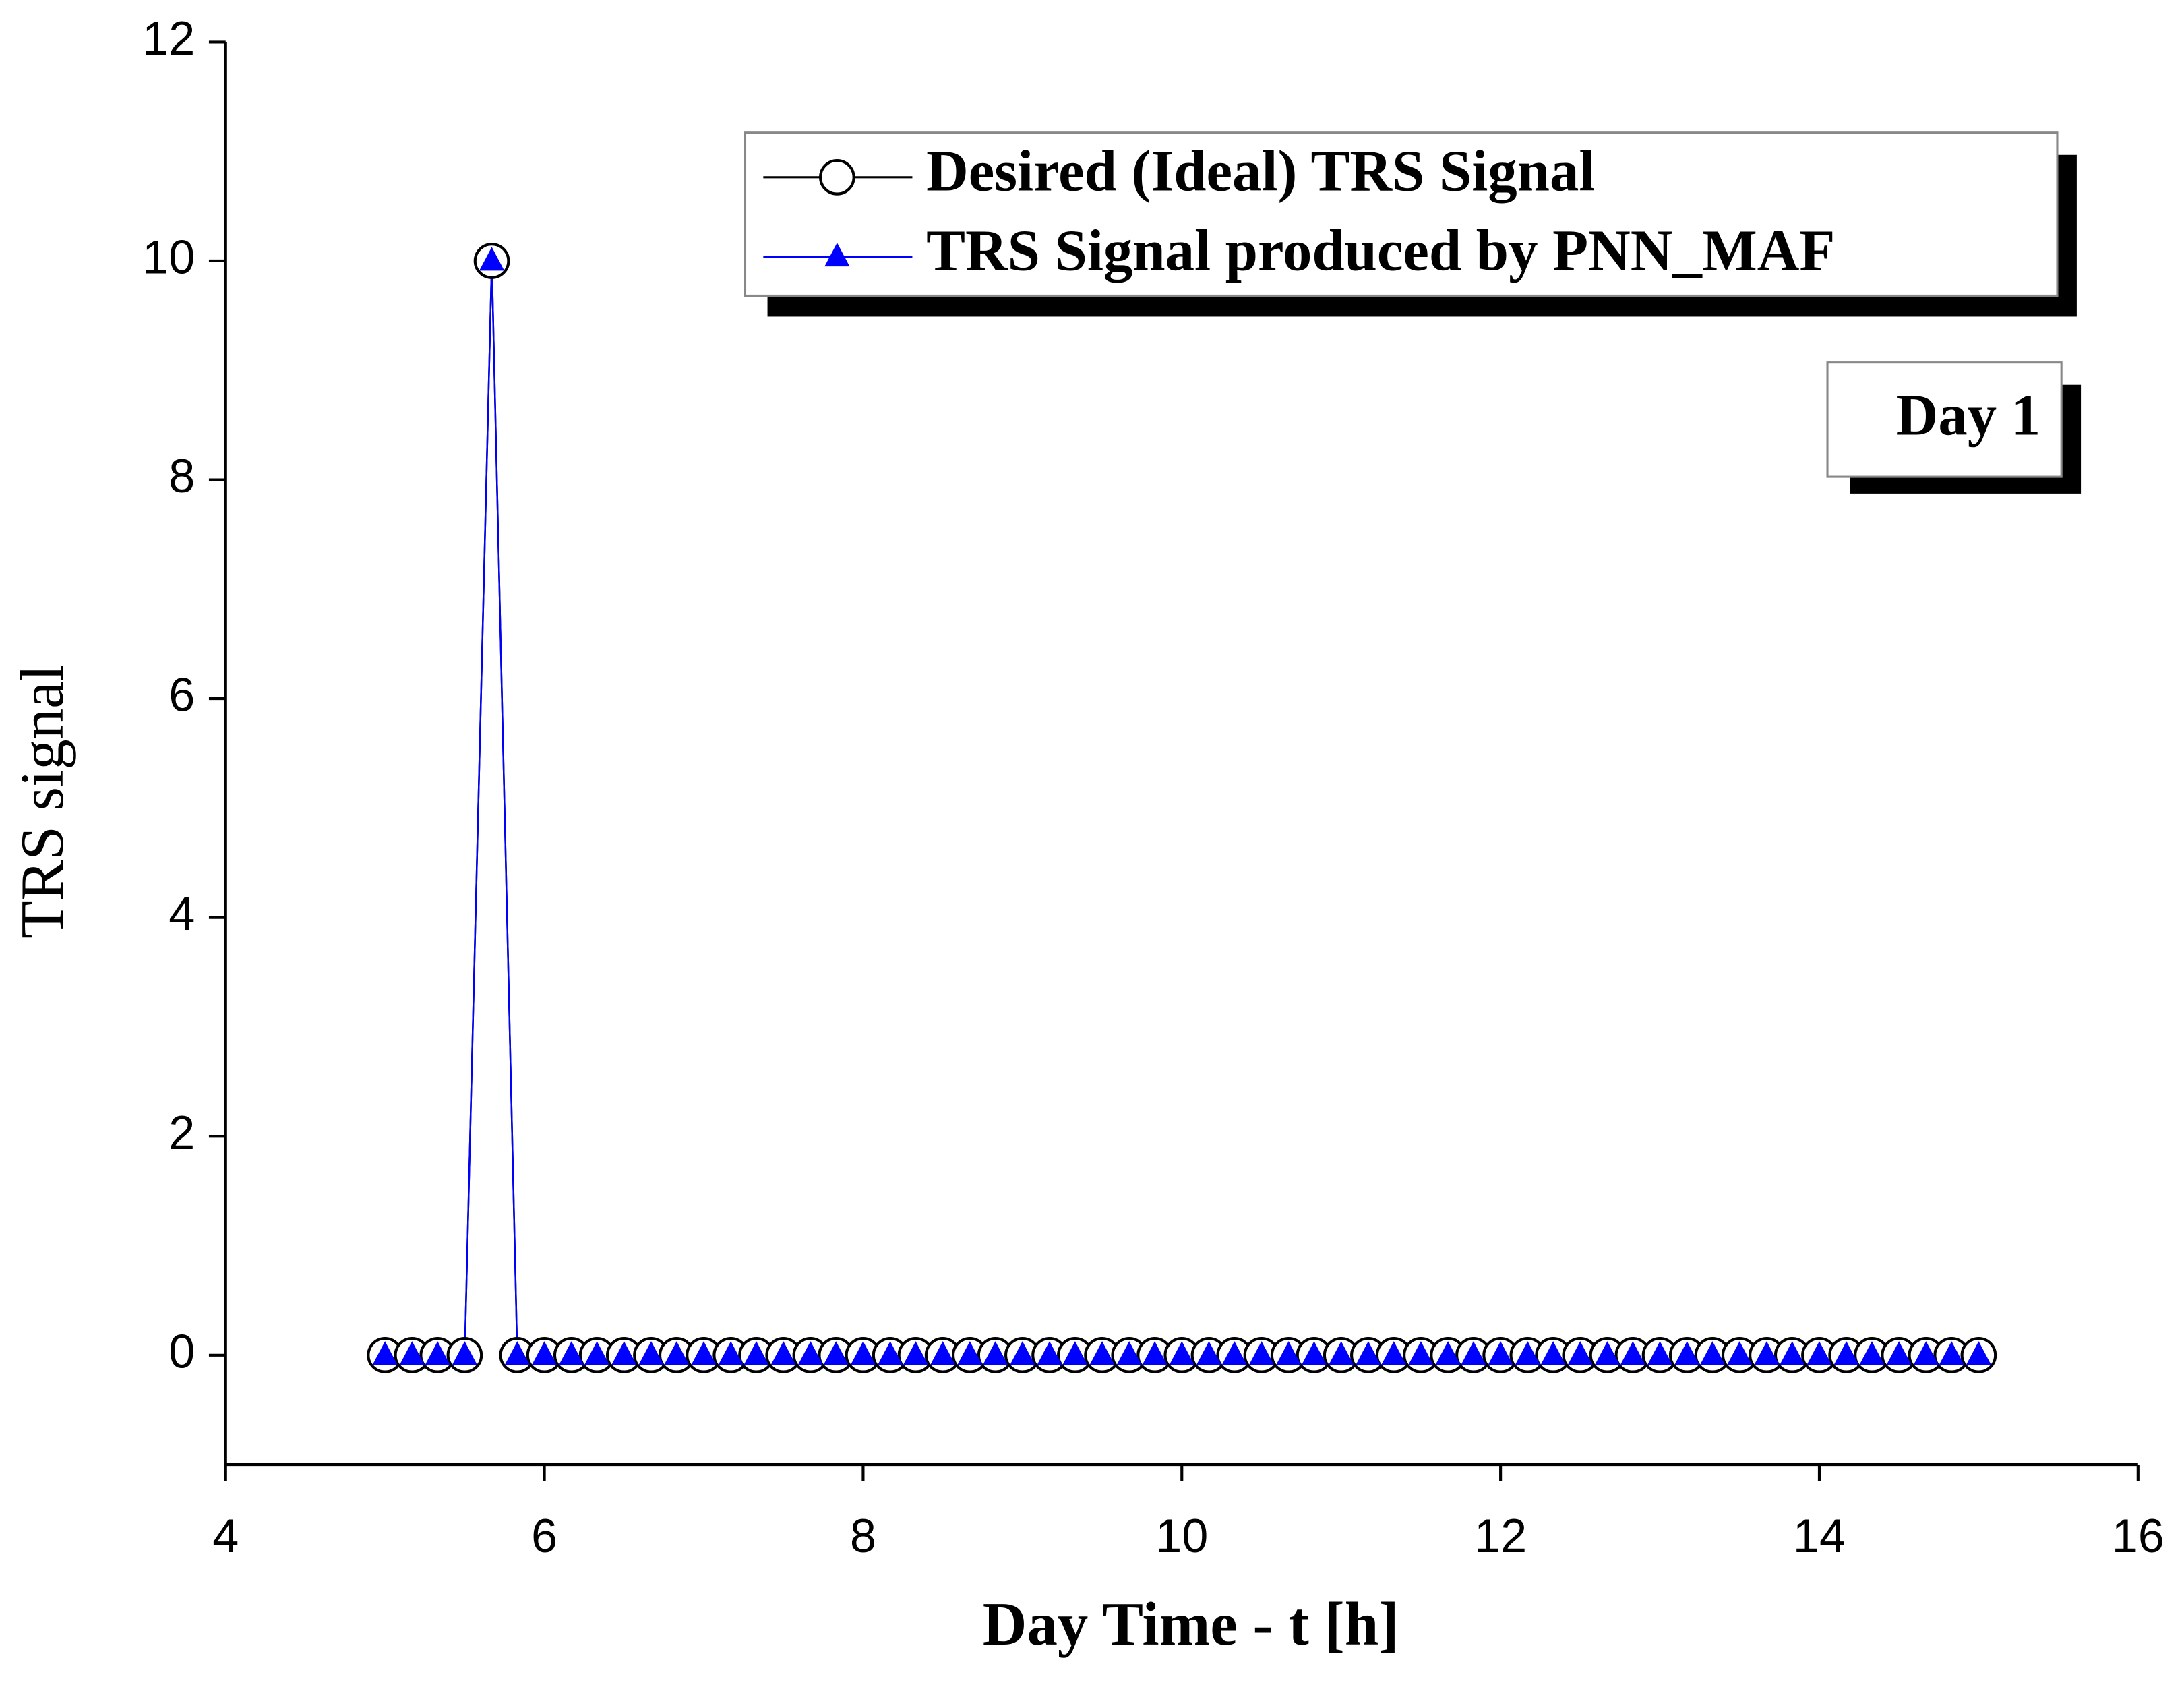 The width and height of the screenshot is (2184, 1685). I want to click on y-tick-label: 2, so click(182, 1132).